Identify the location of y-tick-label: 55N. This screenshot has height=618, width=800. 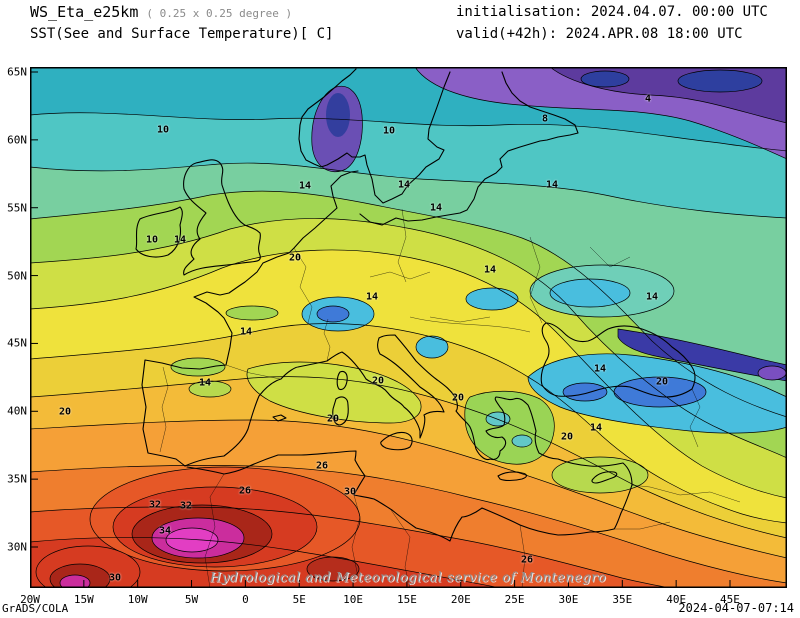
(17, 208).